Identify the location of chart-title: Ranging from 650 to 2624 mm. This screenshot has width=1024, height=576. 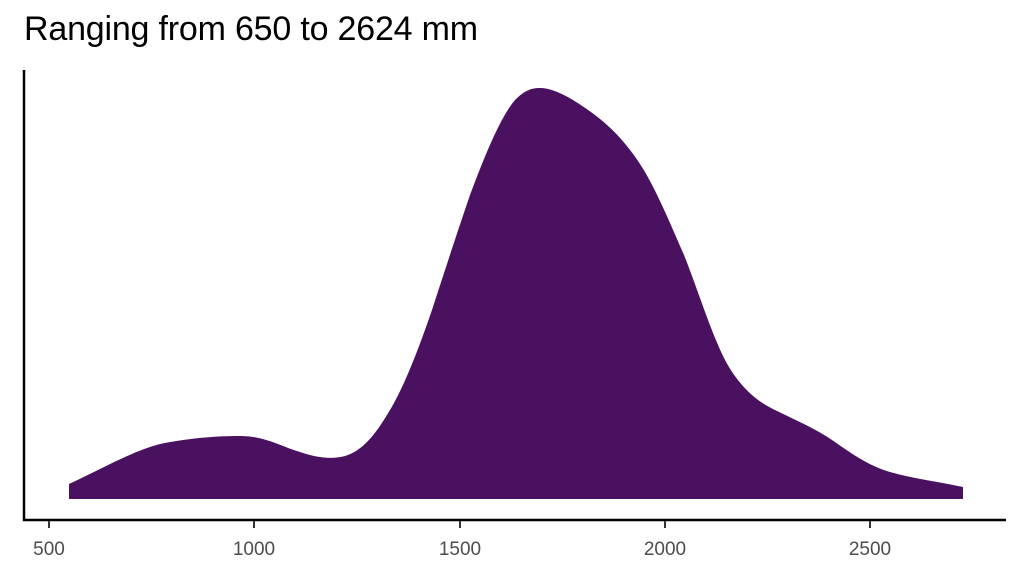
(251, 29).